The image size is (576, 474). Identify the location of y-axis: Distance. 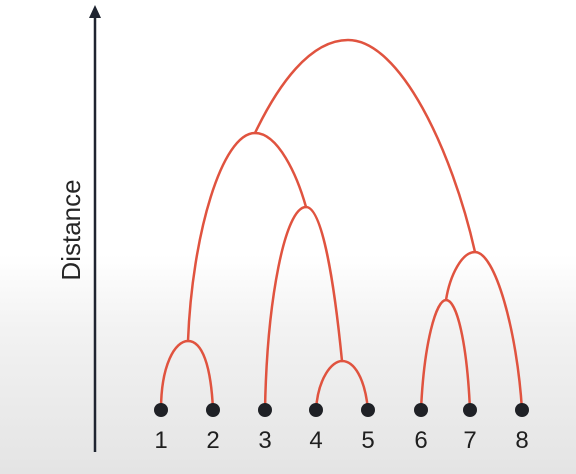
(78, 228).